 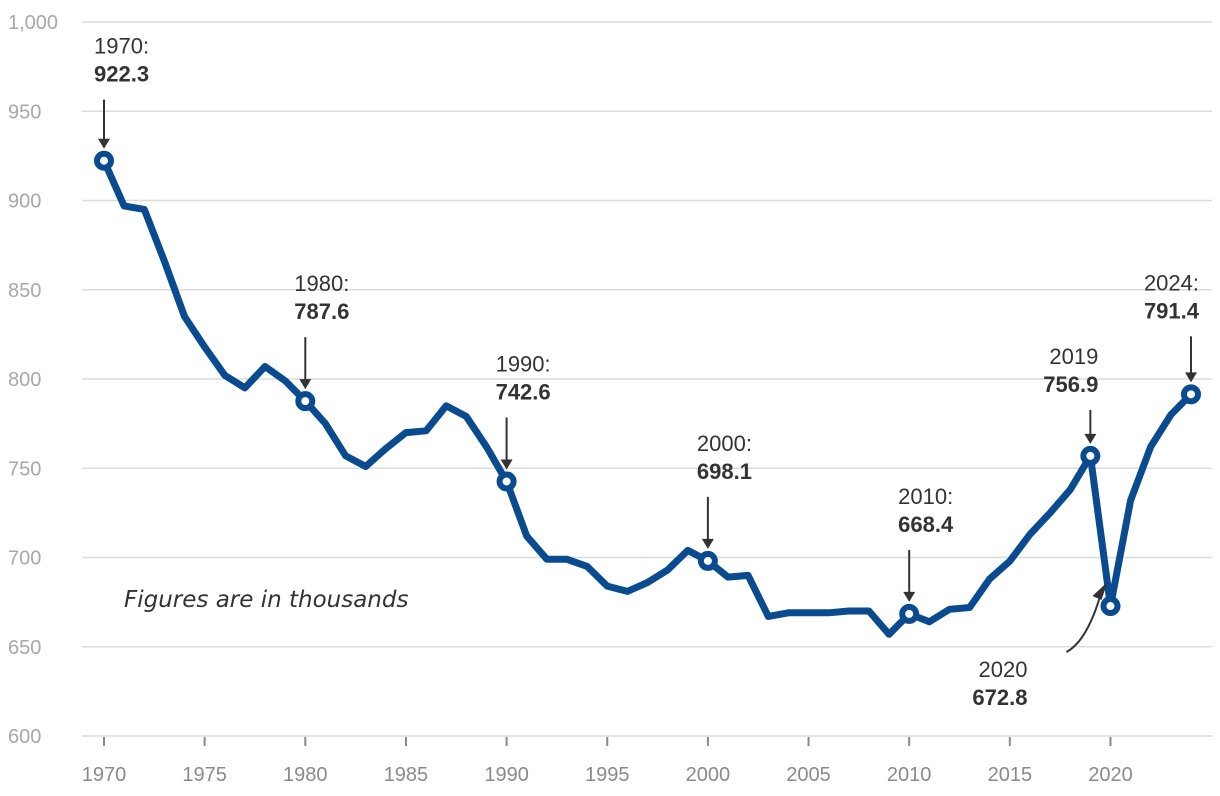 I want to click on annotation-1980: 1980: 787.6, so click(x=321, y=341).